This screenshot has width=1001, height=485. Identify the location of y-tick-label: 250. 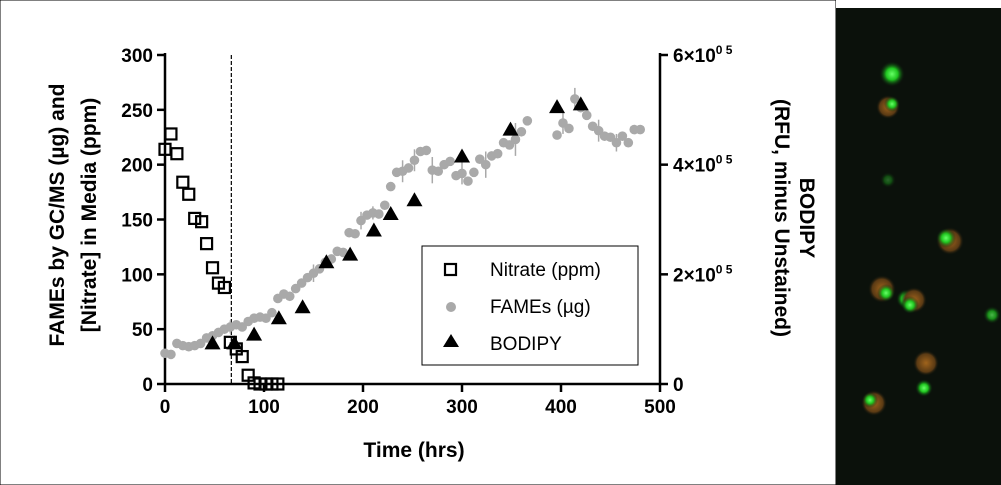
(137, 111).